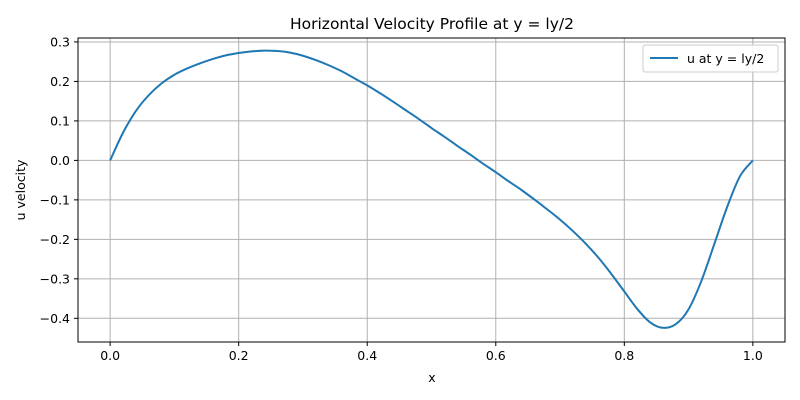 The image size is (800, 400). I want to click on y-tick-label: 0.0, so click(60, 160).